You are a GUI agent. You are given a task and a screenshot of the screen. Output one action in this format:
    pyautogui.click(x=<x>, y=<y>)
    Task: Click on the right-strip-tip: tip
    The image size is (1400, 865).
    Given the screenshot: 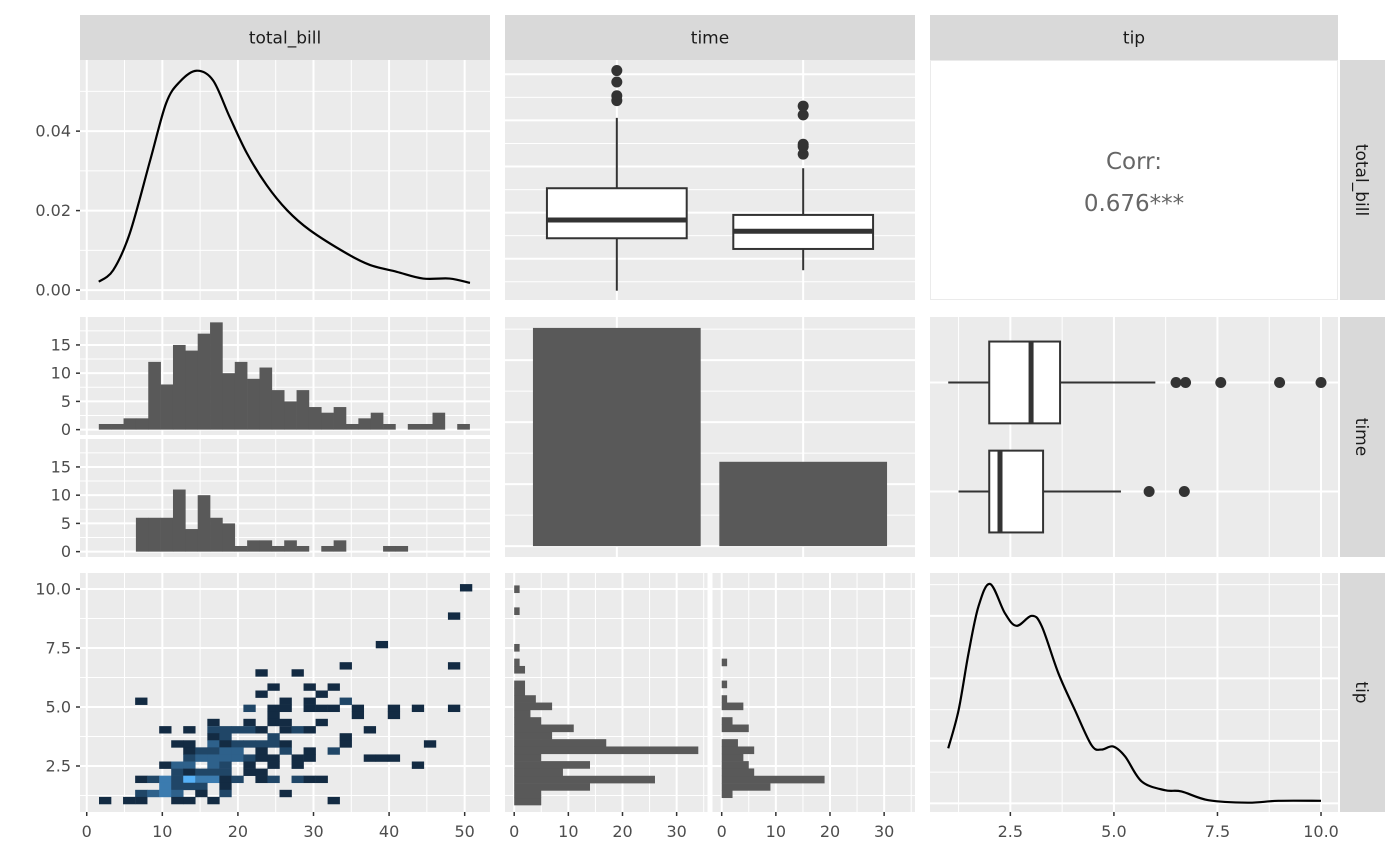 What is the action you would take?
    pyautogui.click(x=1362, y=692)
    